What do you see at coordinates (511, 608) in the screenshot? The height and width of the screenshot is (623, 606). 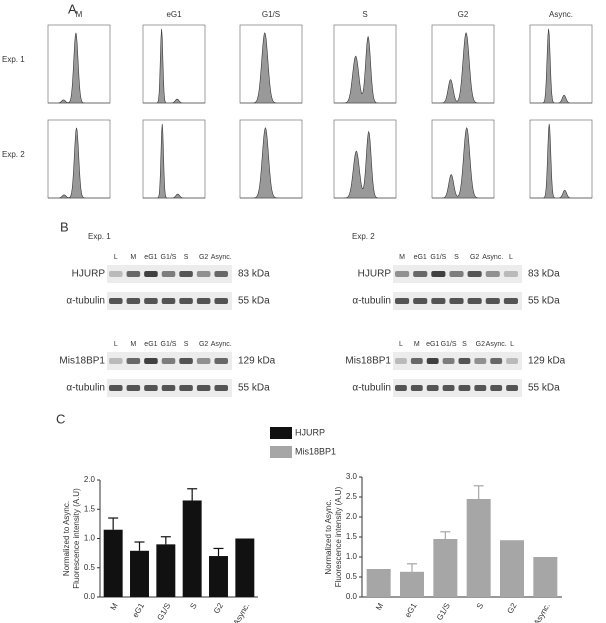 I see `x-tick-label: G2` at bounding box center [511, 608].